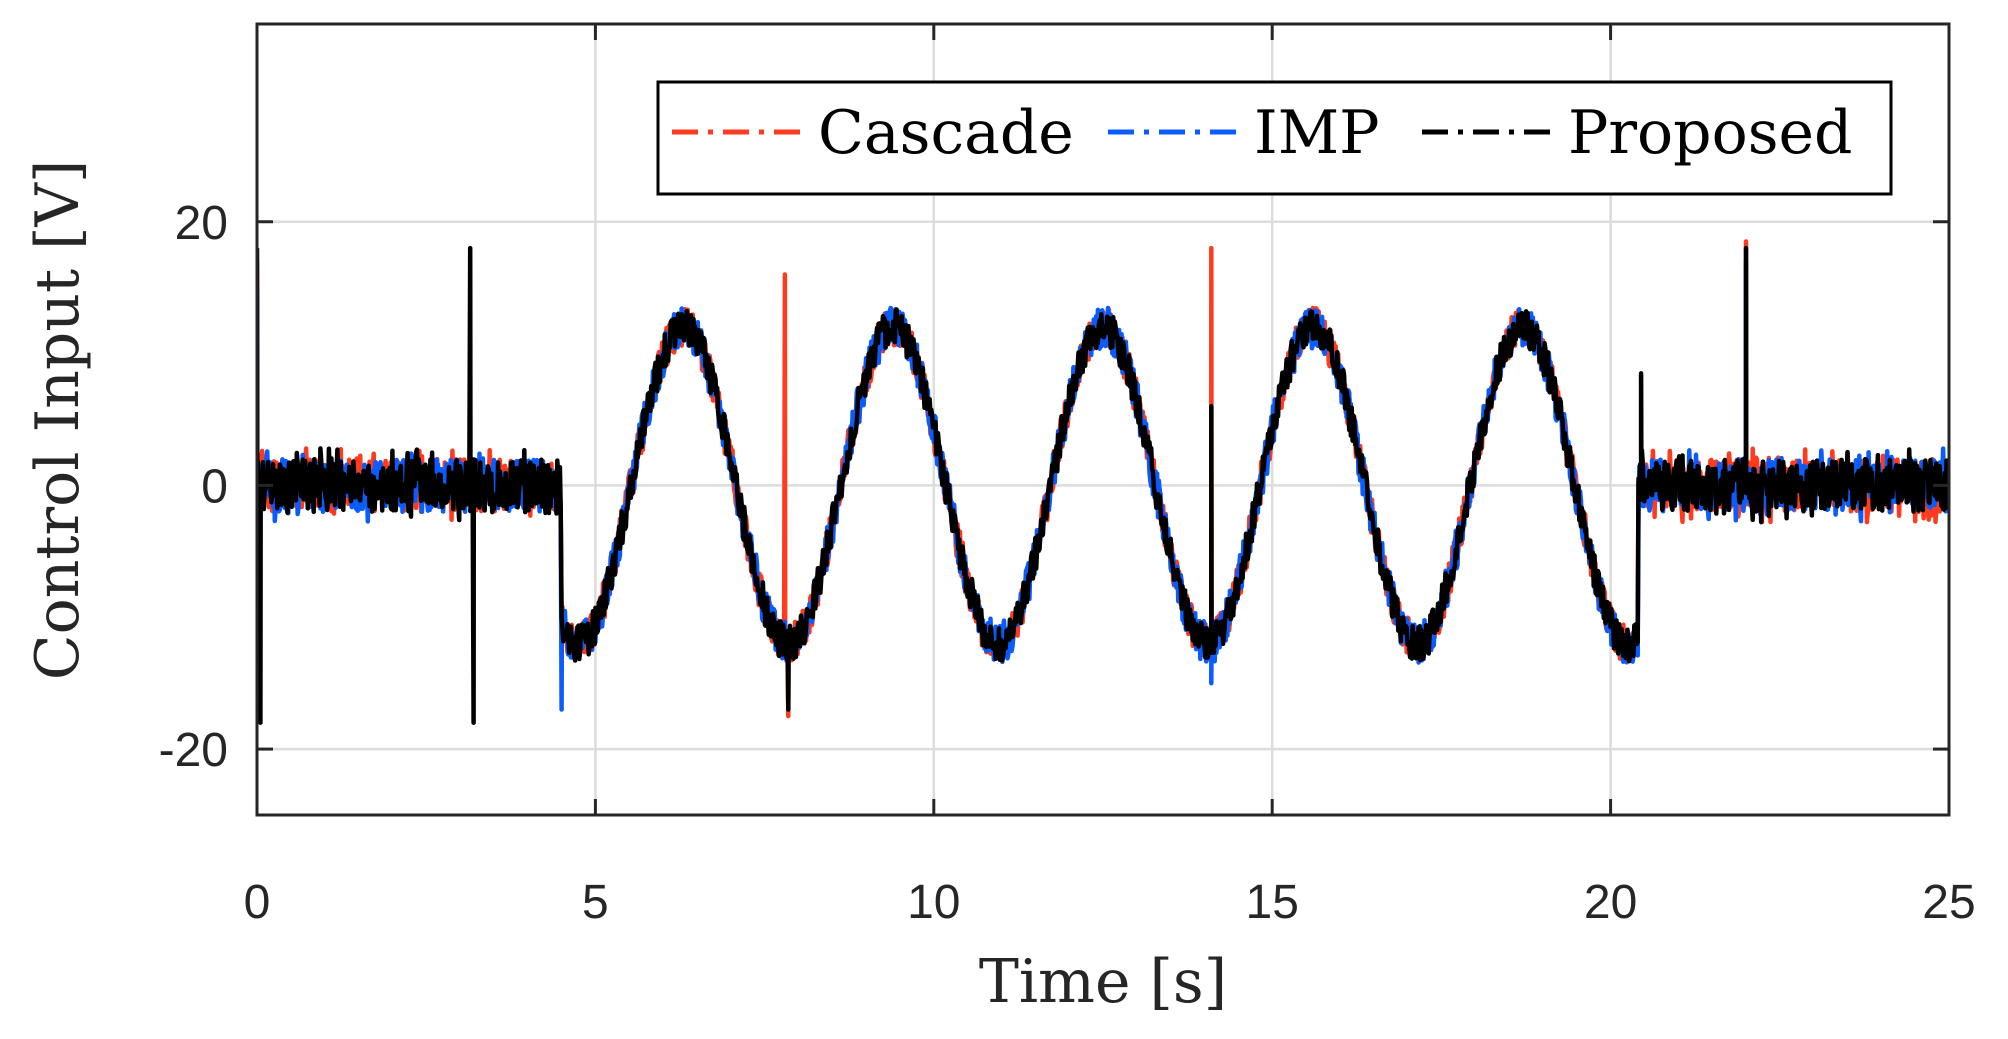 Image resolution: width=2008 pixels, height=1039 pixels. I want to click on x-tick-label: 25, so click(1948, 902).